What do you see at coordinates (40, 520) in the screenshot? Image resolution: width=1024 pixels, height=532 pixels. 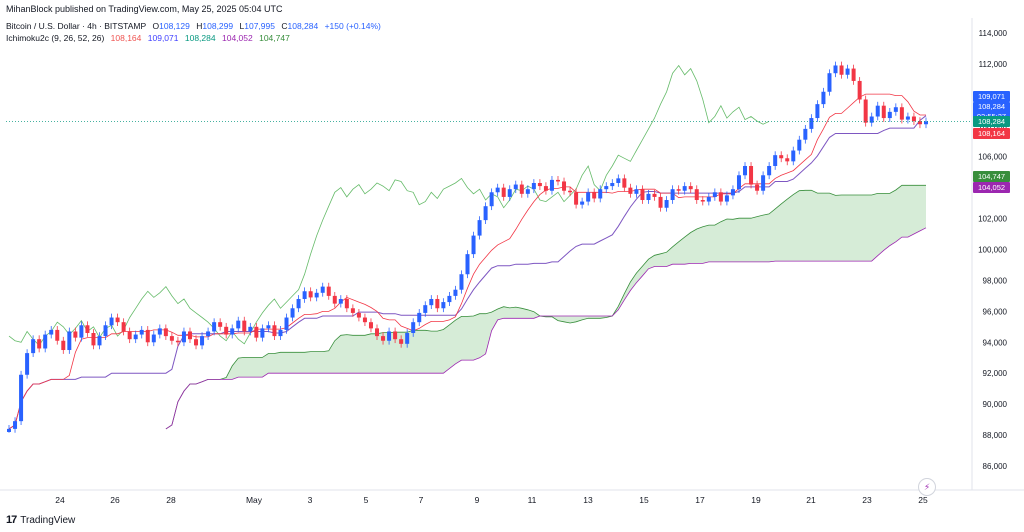 I see `tradingview-logo: 17 TradingView` at bounding box center [40, 520].